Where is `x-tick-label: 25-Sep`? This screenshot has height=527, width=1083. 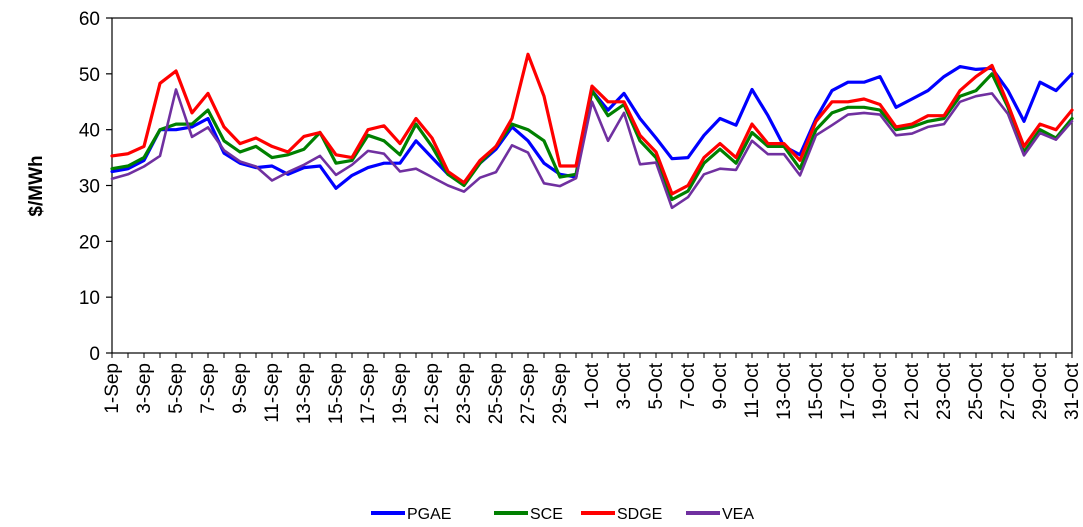
x-tick-label: 25-Sep is located at coordinates (496, 393).